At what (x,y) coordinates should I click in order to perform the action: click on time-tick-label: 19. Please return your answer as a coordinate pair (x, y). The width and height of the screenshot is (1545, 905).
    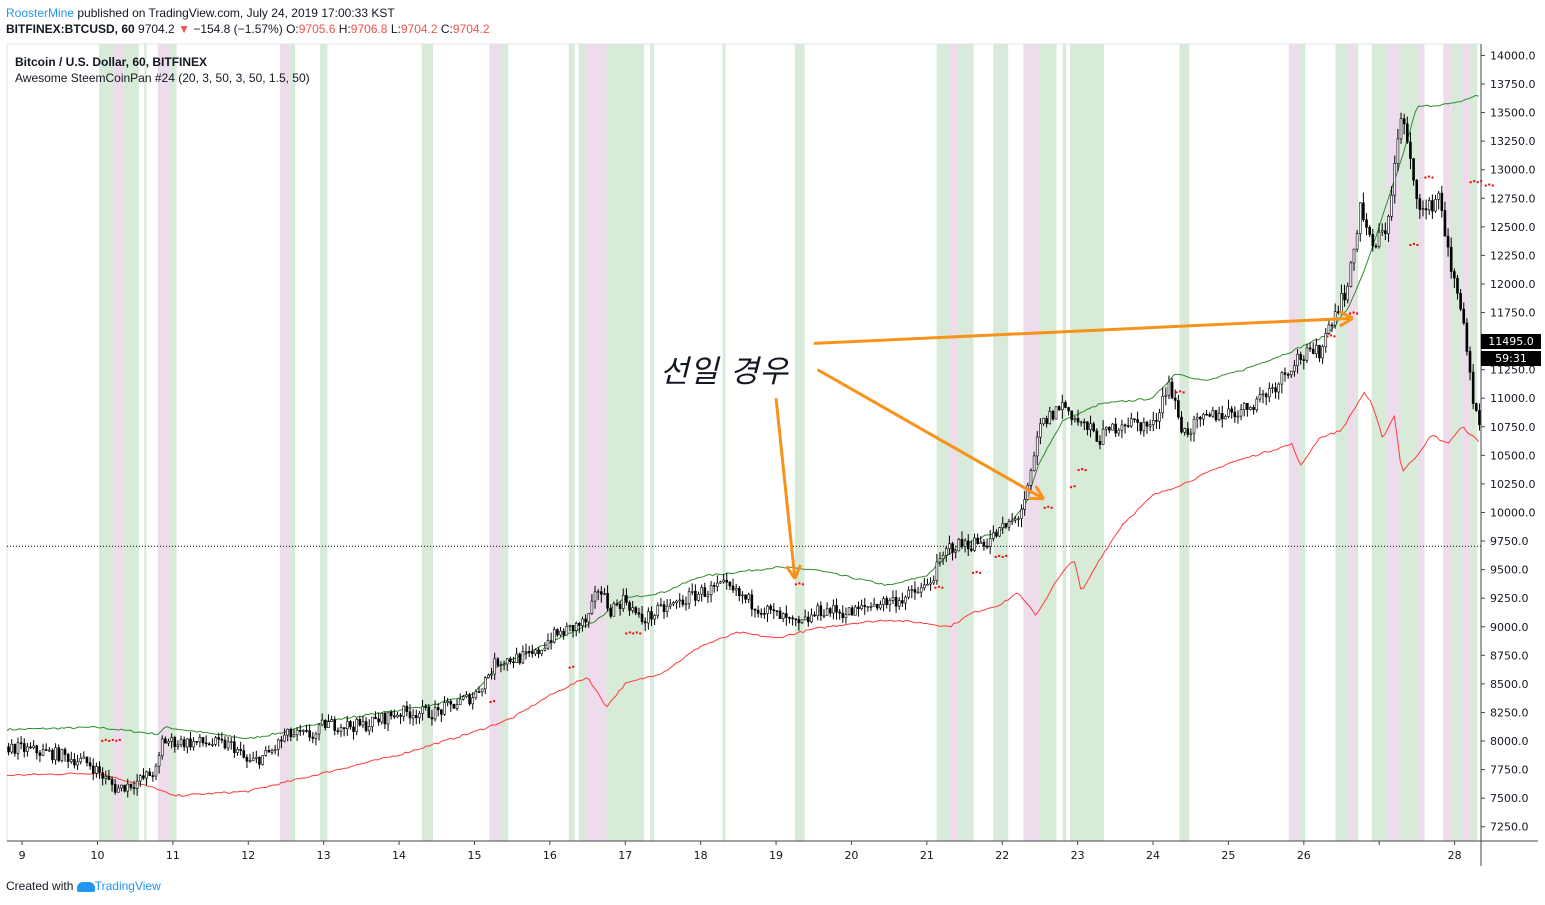
    Looking at the image, I should click on (776, 855).